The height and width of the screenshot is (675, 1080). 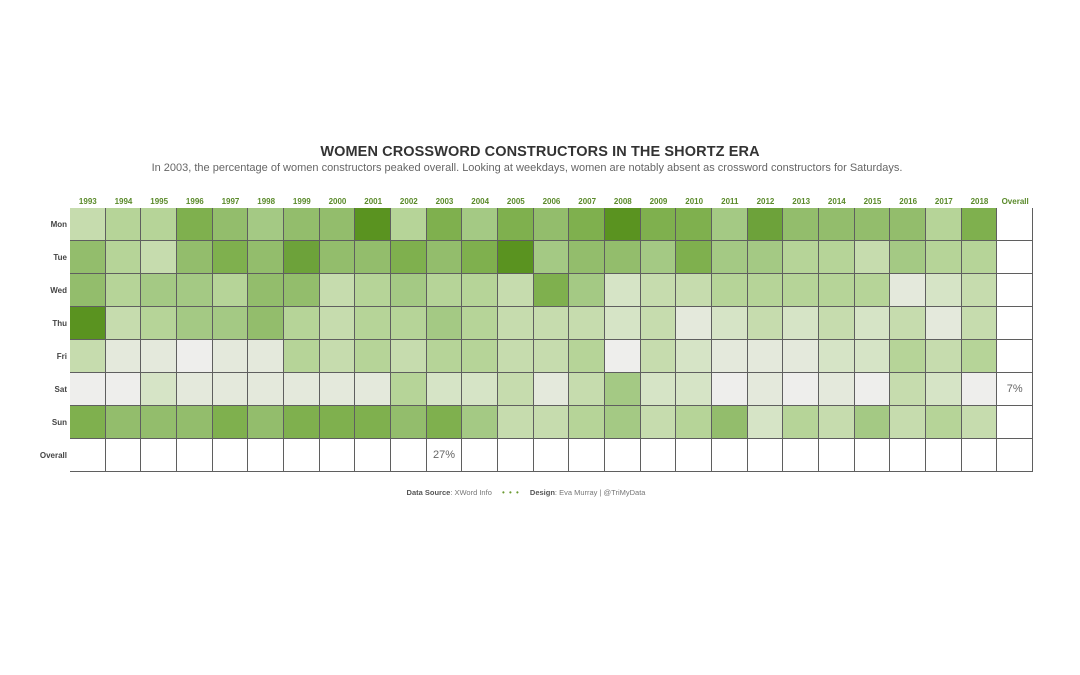 I want to click on column-header: 2018, so click(x=979, y=201).